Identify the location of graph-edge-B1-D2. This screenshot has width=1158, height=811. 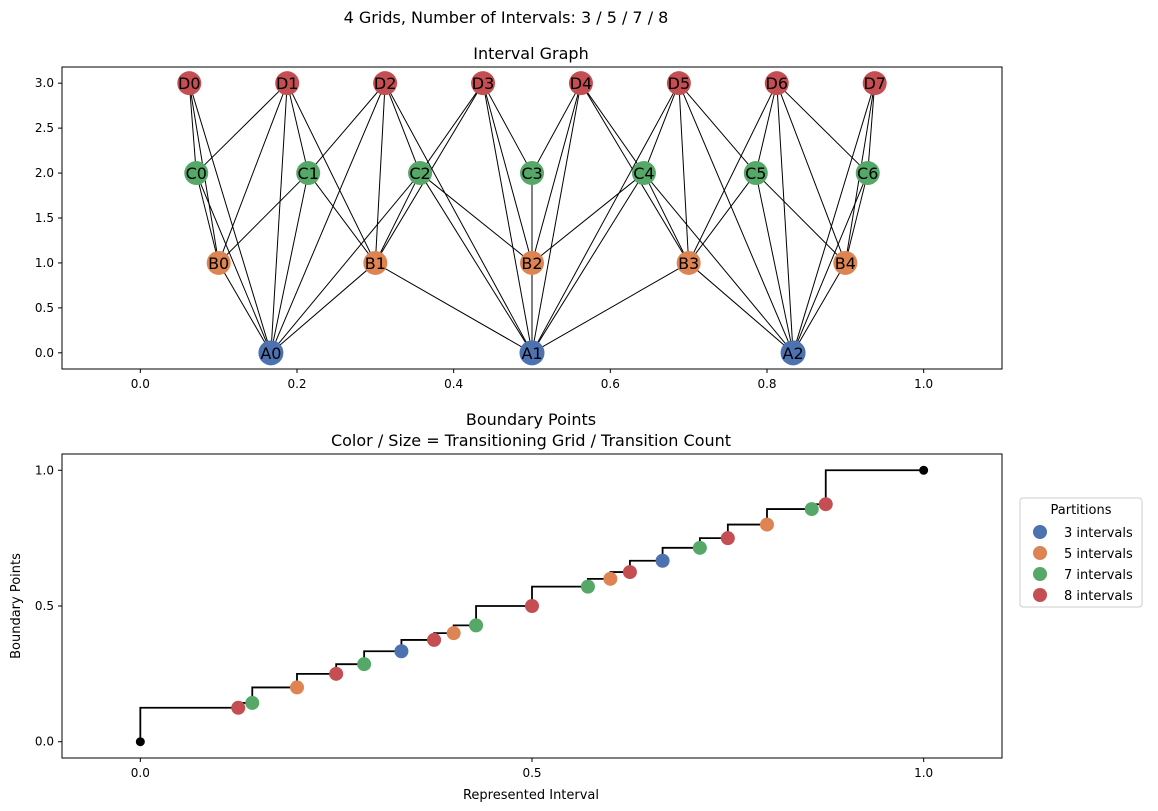
(380, 173).